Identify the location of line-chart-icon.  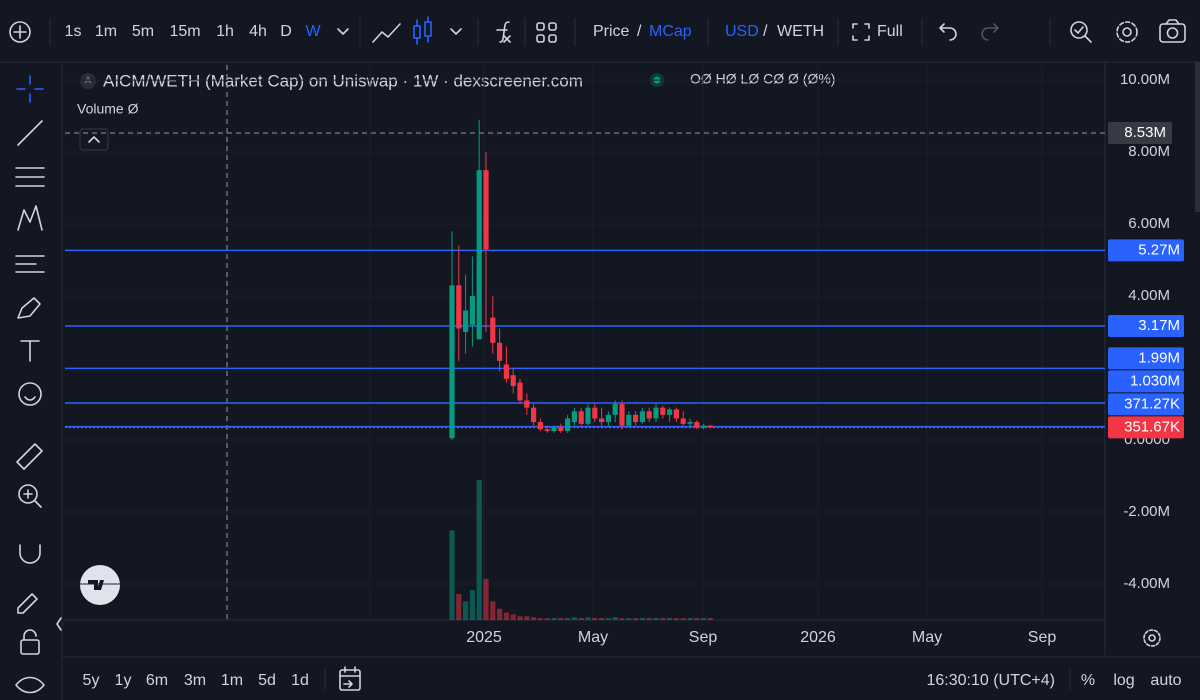
(386, 33).